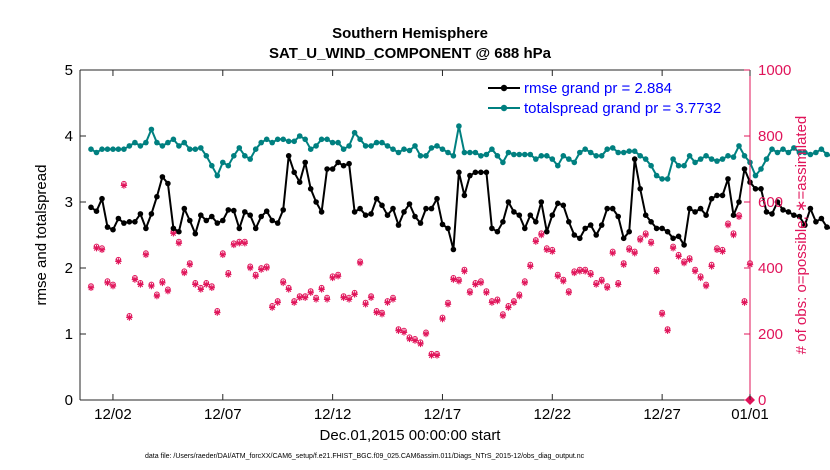 This screenshot has height=470, width=830. What do you see at coordinates (75, 235) in the screenshot?
I see `y-left-axis-ticks: 0 1 2 3 4 5` at bounding box center [75, 235].